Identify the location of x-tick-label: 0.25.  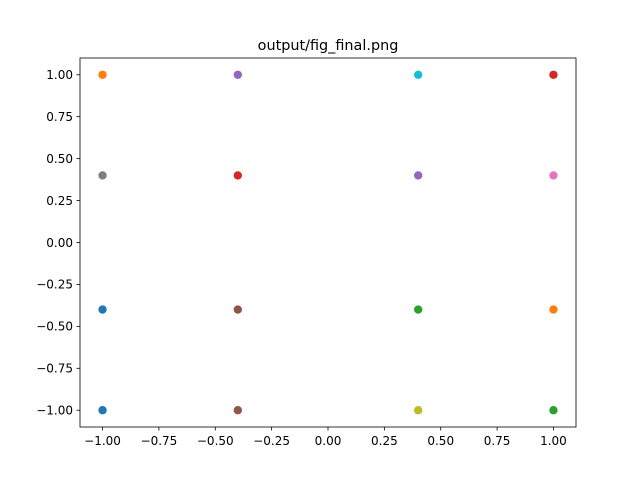
(384, 441).